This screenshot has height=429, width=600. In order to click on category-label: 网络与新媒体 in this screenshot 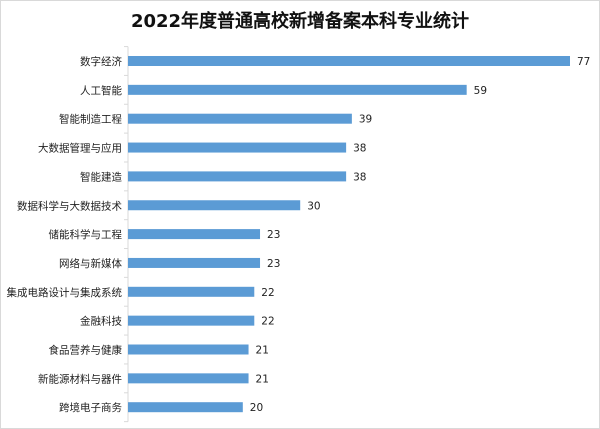, I will do `click(90, 263)`.